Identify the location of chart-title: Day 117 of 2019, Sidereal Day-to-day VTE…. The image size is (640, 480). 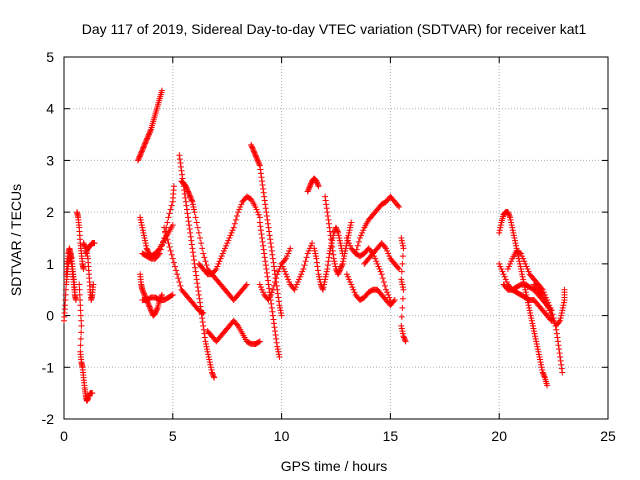
(334, 29).